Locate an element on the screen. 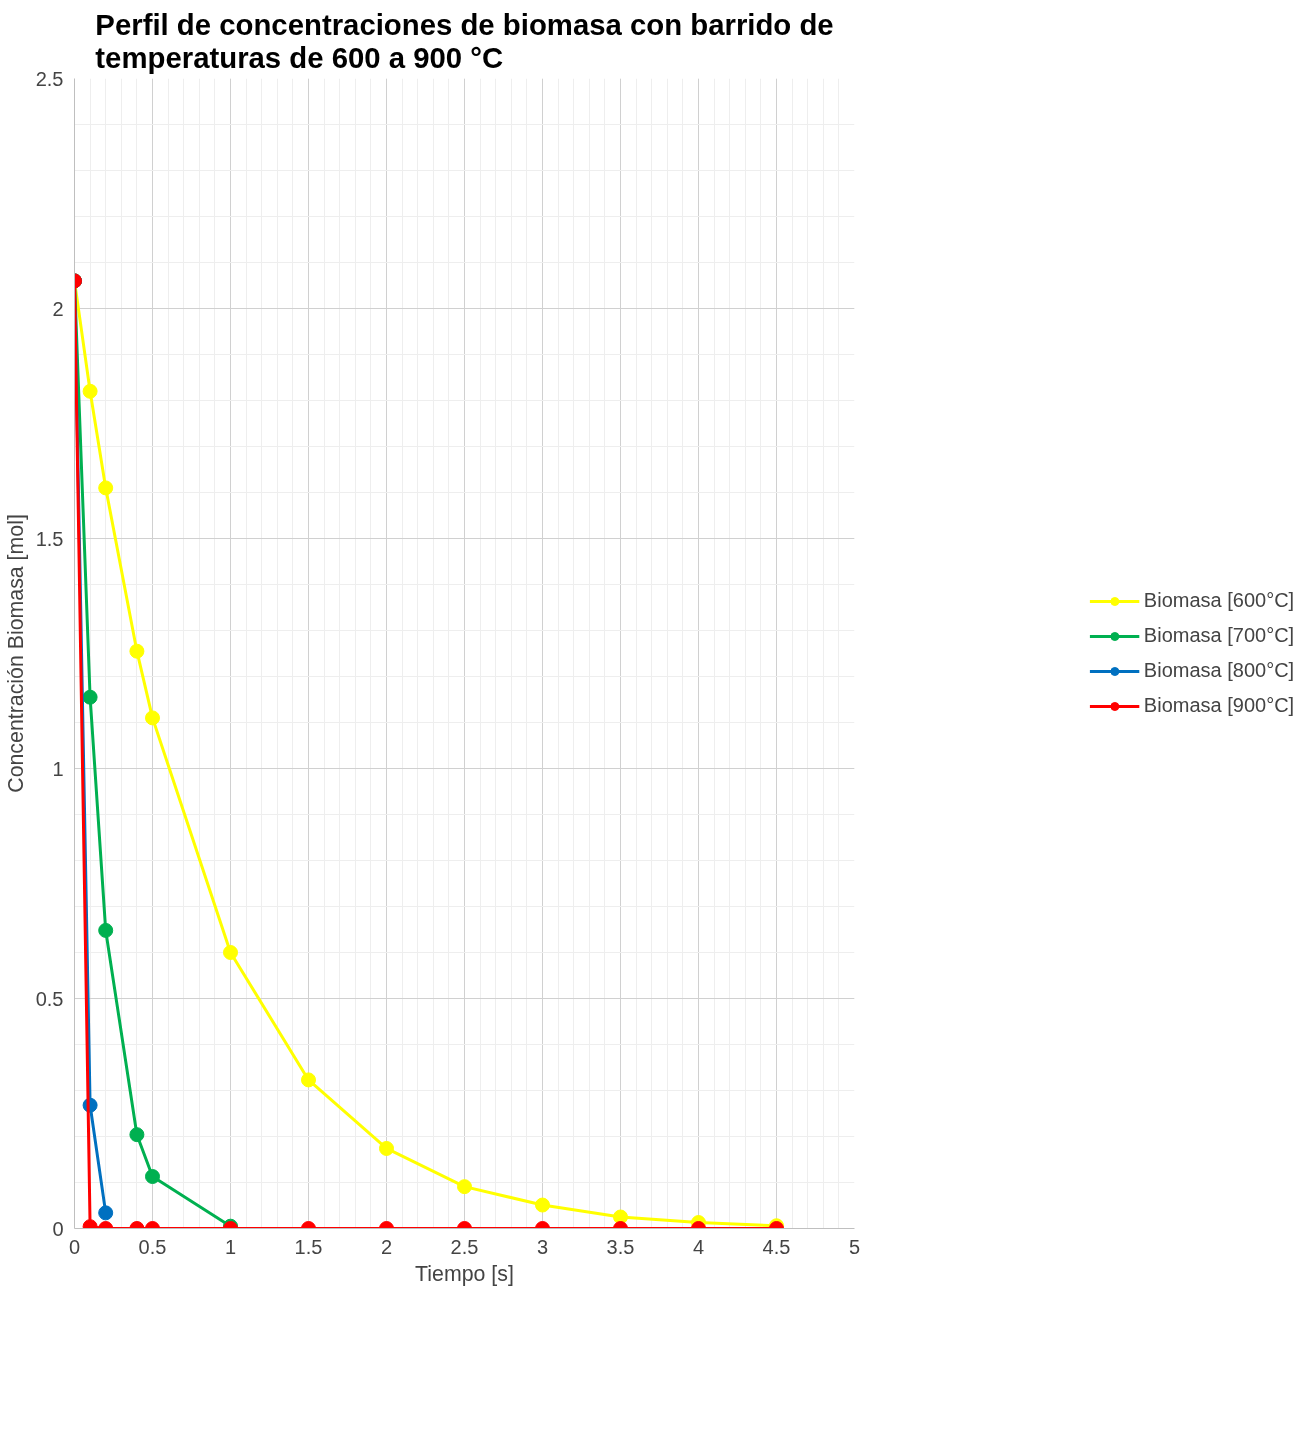 The image size is (1298, 1441). x-tick-label: 3.5 is located at coordinates (620, 1246).